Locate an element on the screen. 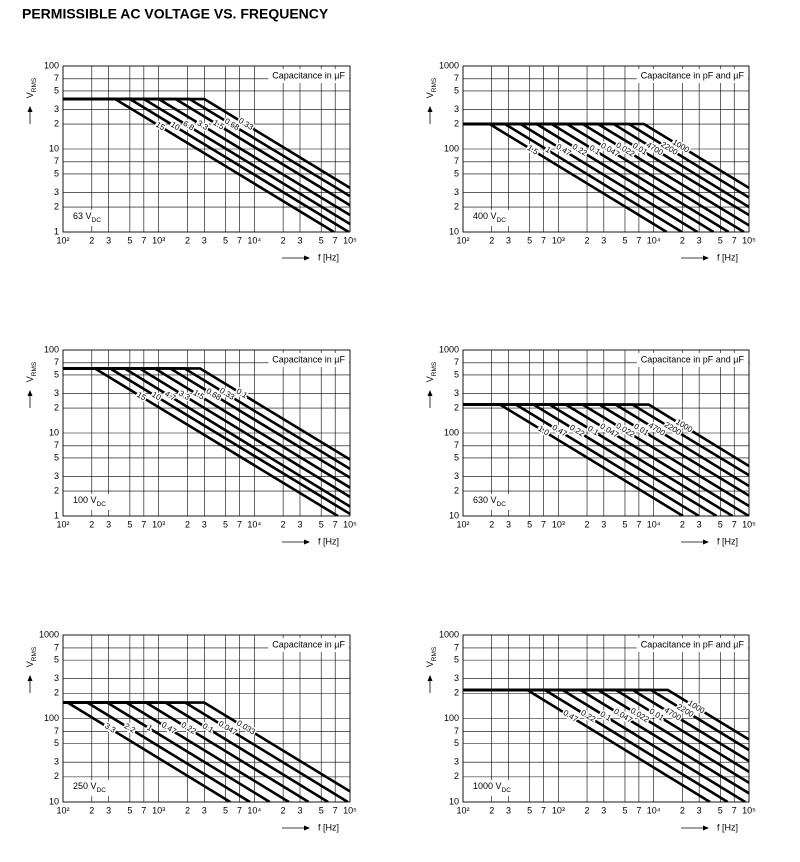 The image size is (800, 862). voltage-note: 400 VDC is located at coordinates (489, 217).